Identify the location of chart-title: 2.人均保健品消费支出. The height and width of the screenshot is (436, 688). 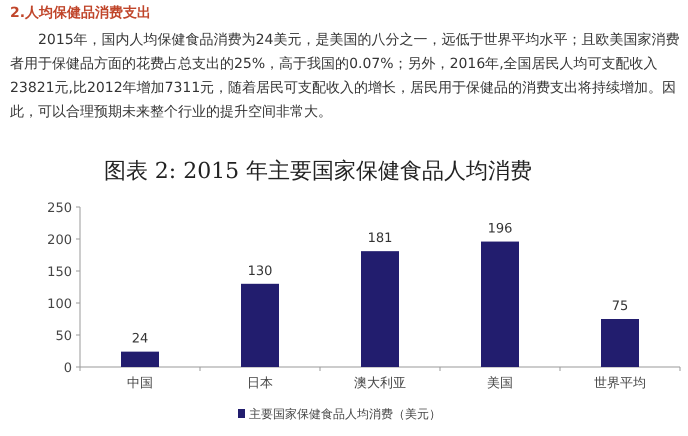
(81, 13).